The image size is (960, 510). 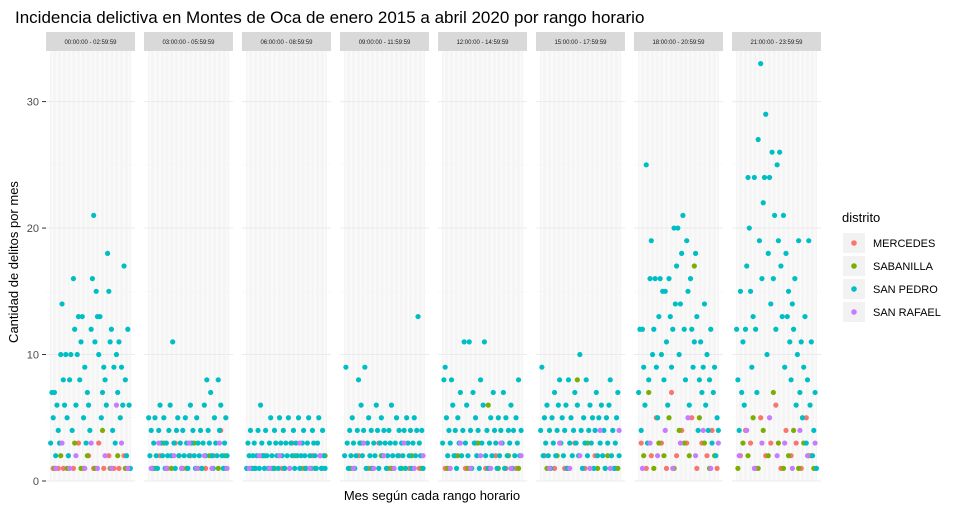 I want to click on panel-strip-label: 18:00:00 - 20:59:59, so click(x=678, y=43).